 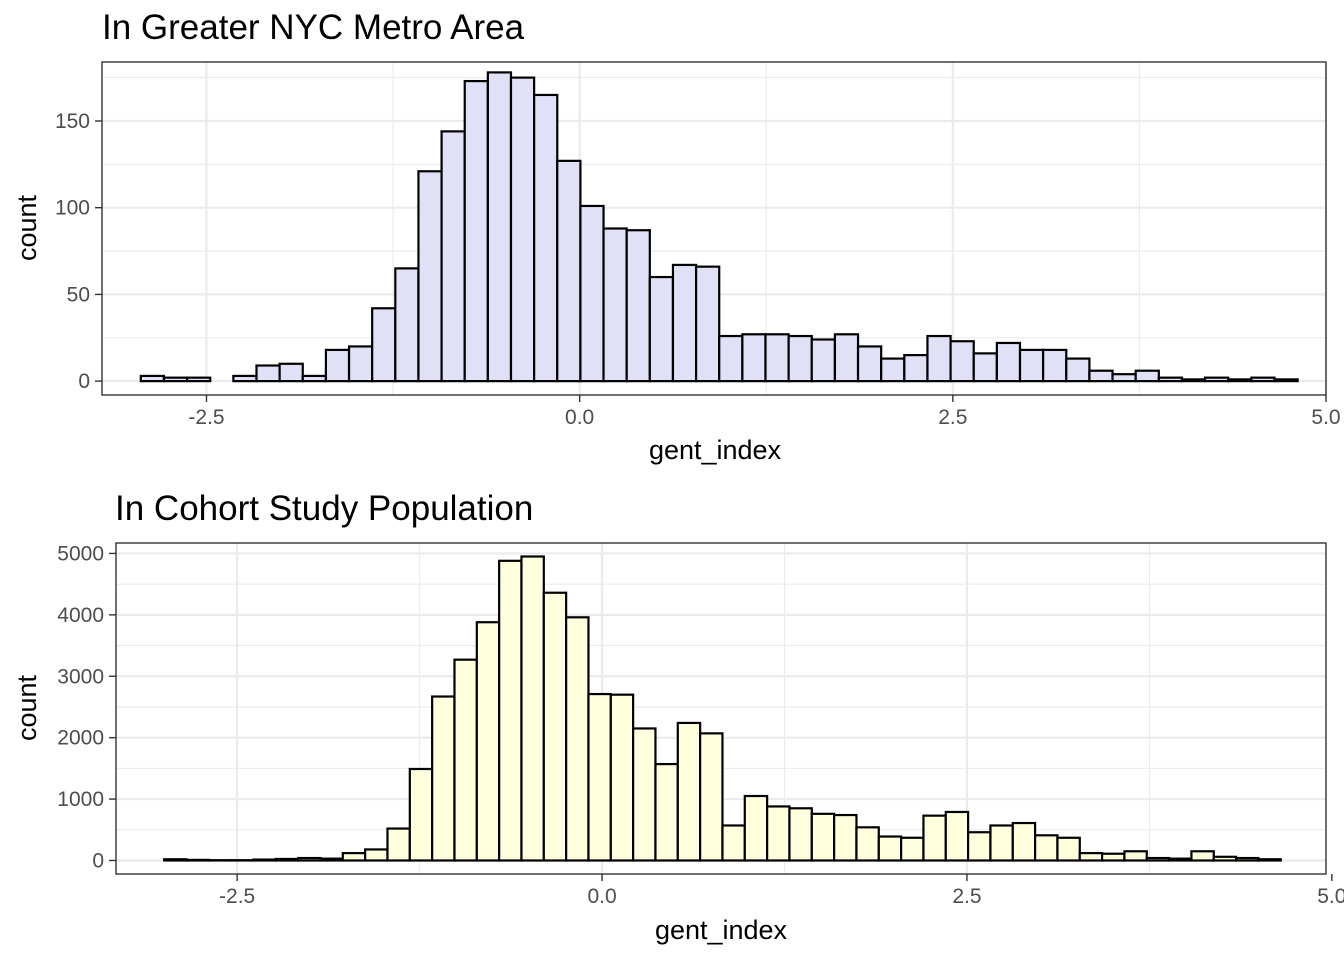 What do you see at coordinates (80, 799) in the screenshot?
I see `y-tick-label: 1000` at bounding box center [80, 799].